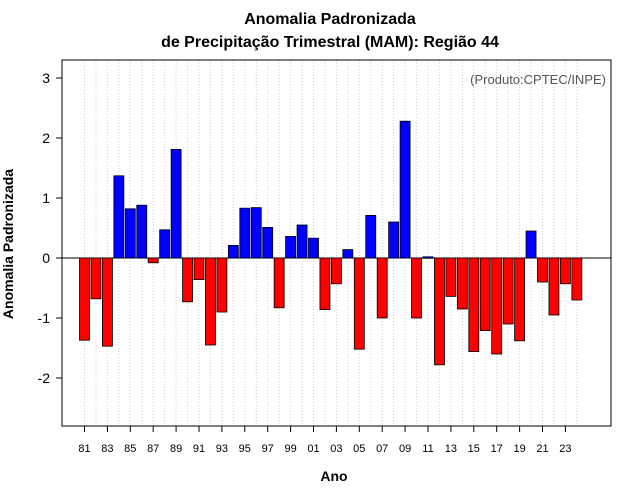 The height and width of the screenshot is (500, 640). What do you see at coordinates (313, 248) in the screenshot?
I see `bar-2001` at bounding box center [313, 248].